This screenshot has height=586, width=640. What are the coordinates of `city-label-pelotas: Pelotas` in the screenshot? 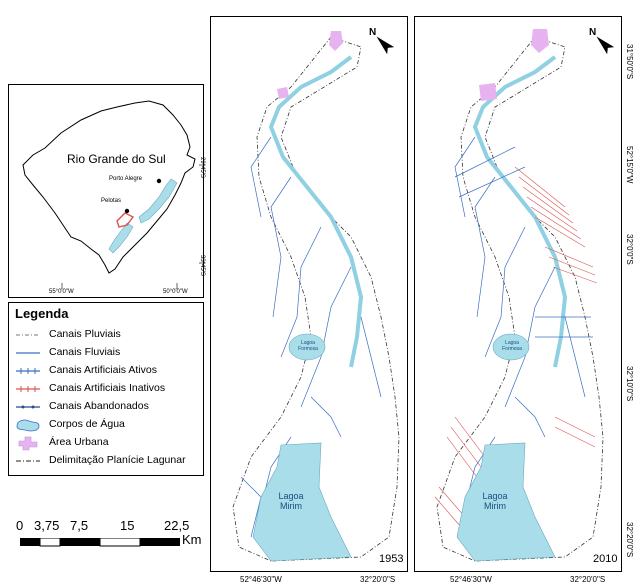 It's located at (111, 201).